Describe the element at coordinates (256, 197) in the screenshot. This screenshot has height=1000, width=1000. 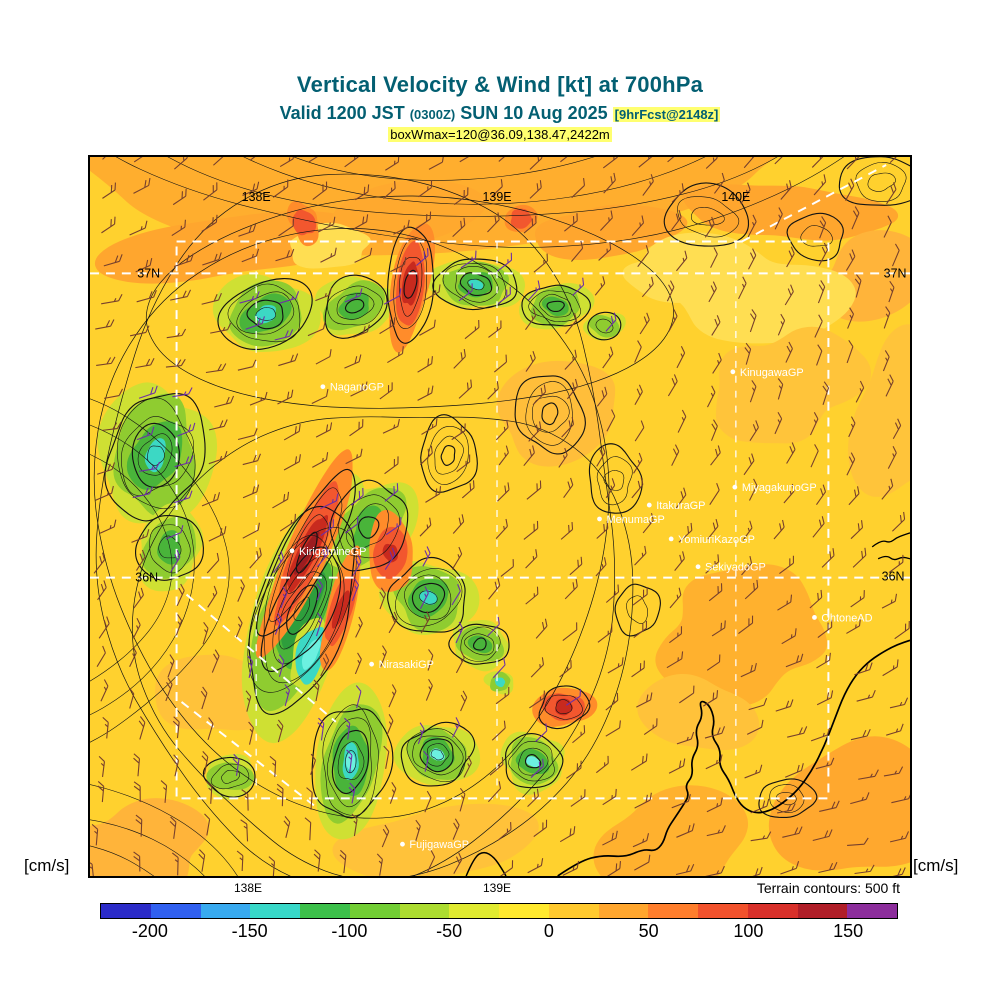
I see `lon-label-top: 138E` at that location.